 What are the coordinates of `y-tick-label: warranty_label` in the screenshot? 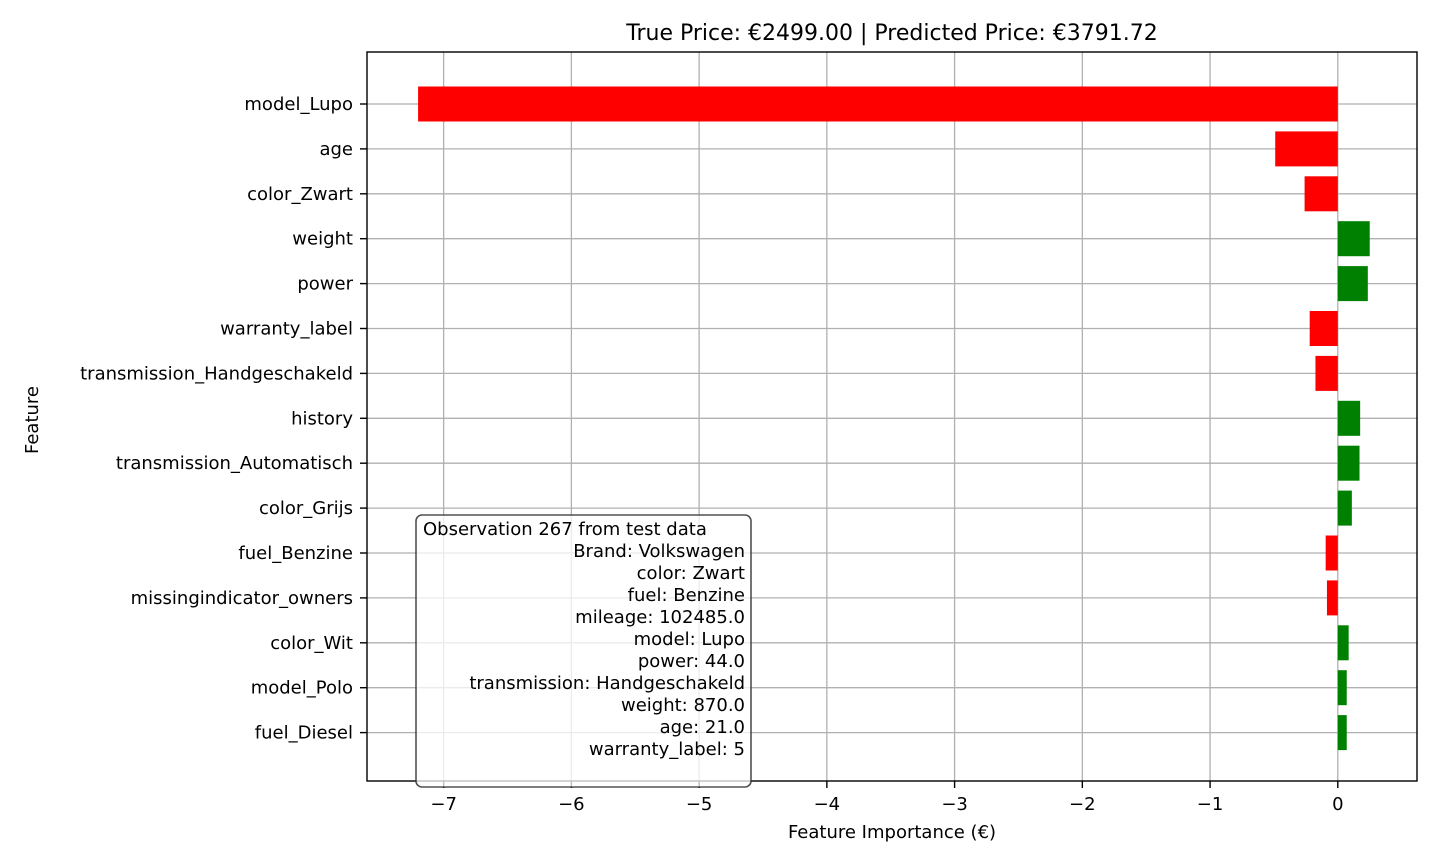 It's located at (286, 329).